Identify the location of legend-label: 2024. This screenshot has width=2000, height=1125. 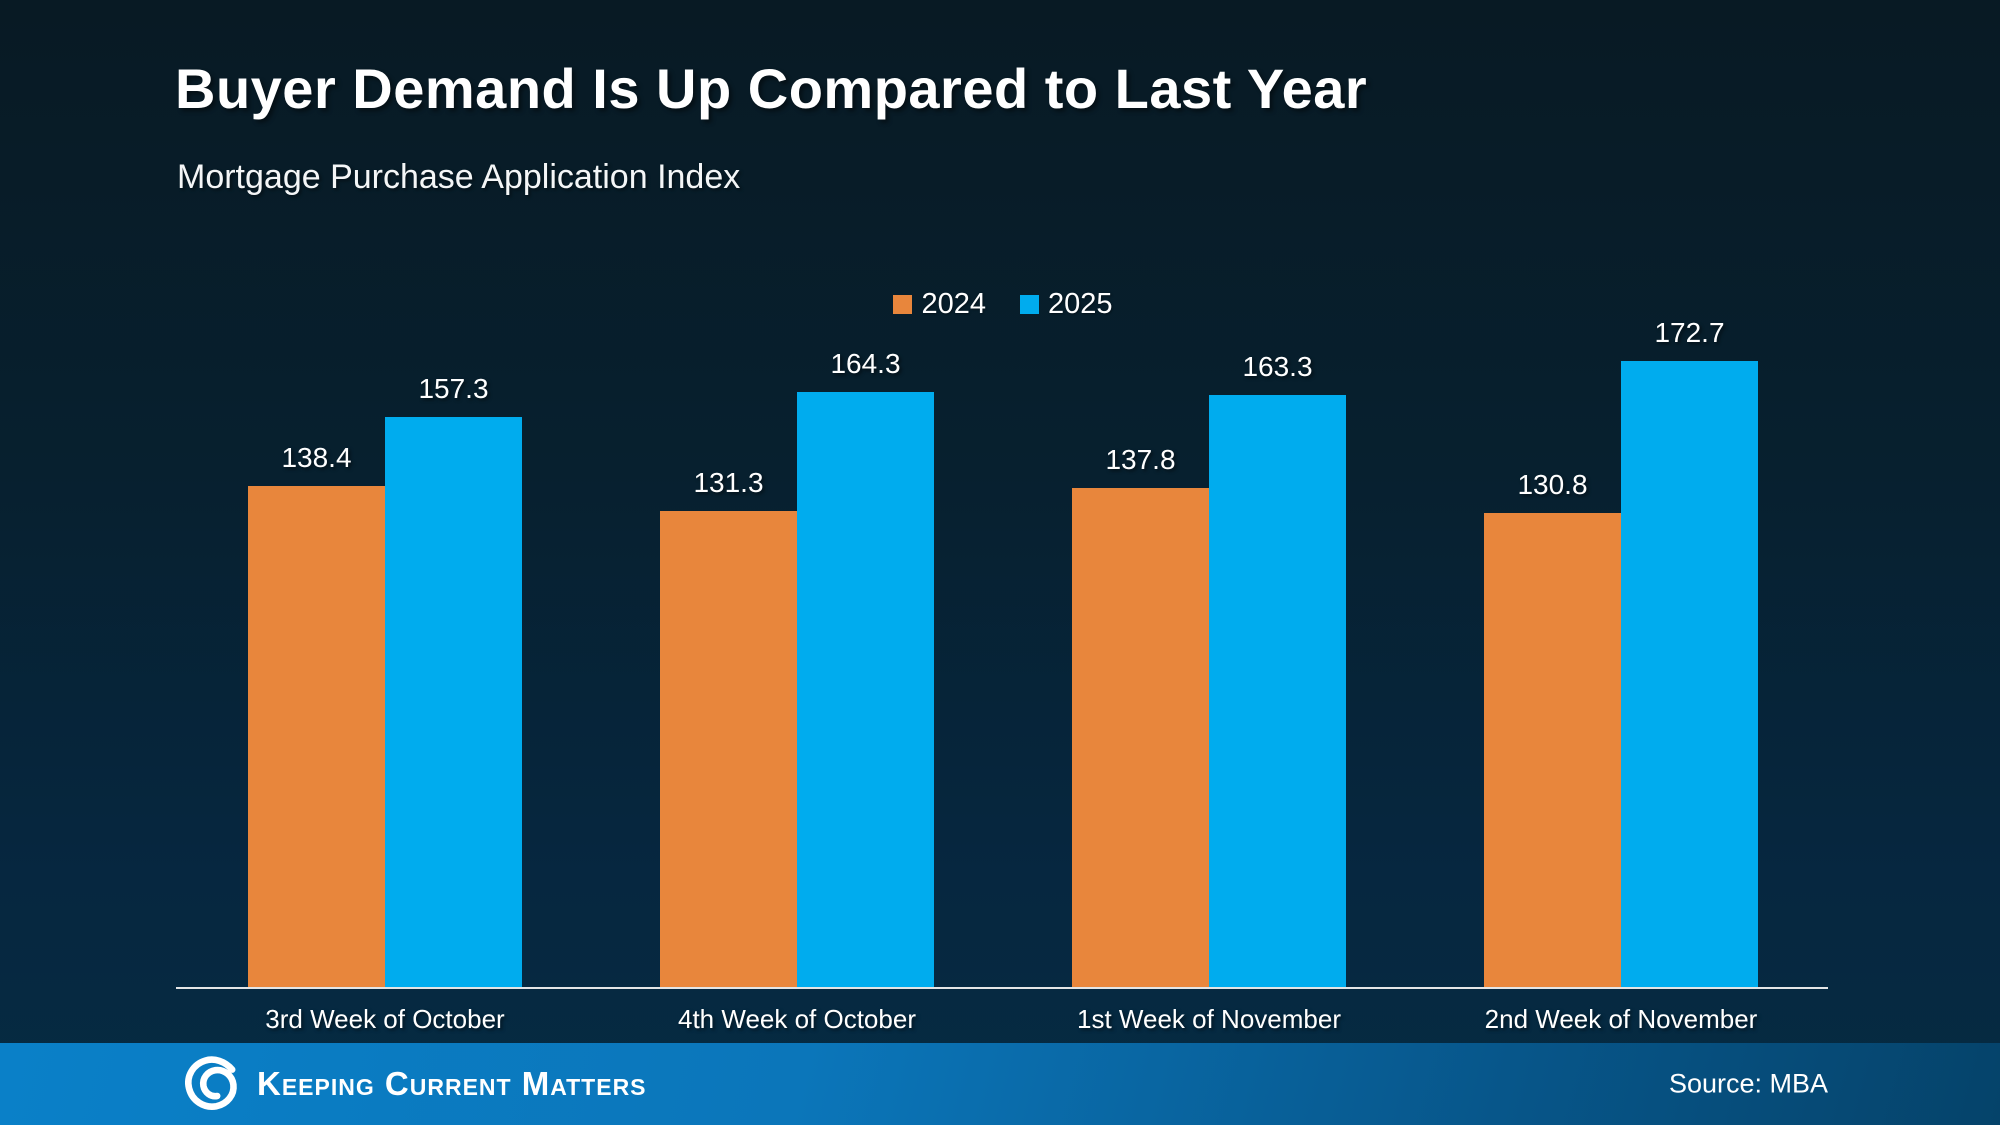
(953, 304).